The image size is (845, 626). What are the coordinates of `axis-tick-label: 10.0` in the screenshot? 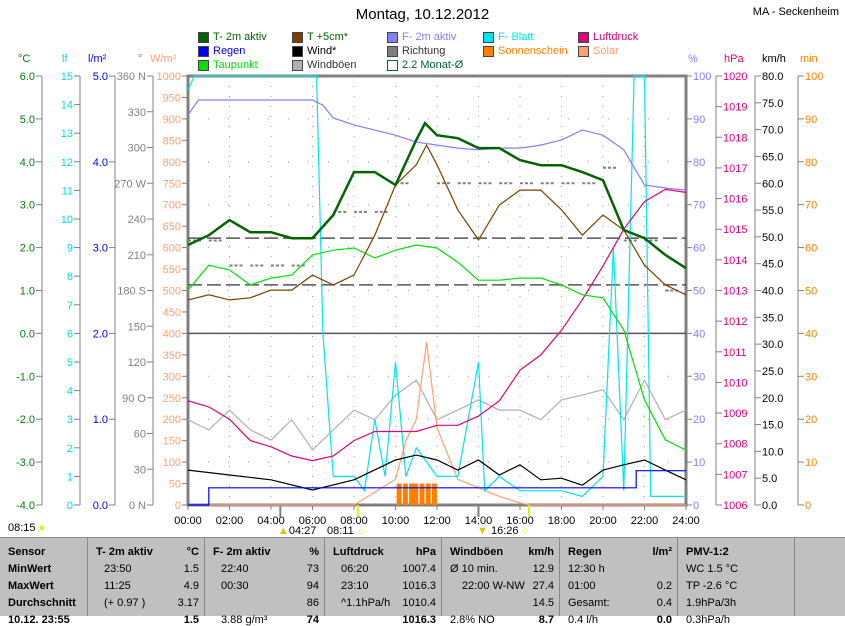 It's located at (772, 452).